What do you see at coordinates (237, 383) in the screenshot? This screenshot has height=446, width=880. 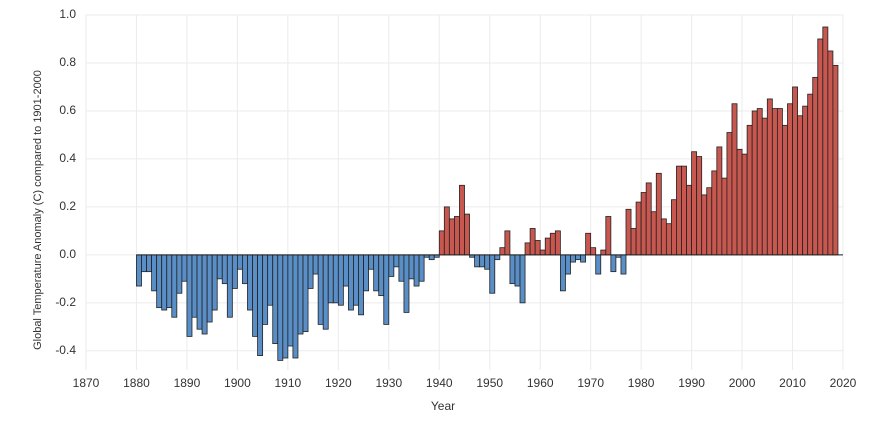 I see `x-tick-label: 1900` at bounding box center [237, 383].